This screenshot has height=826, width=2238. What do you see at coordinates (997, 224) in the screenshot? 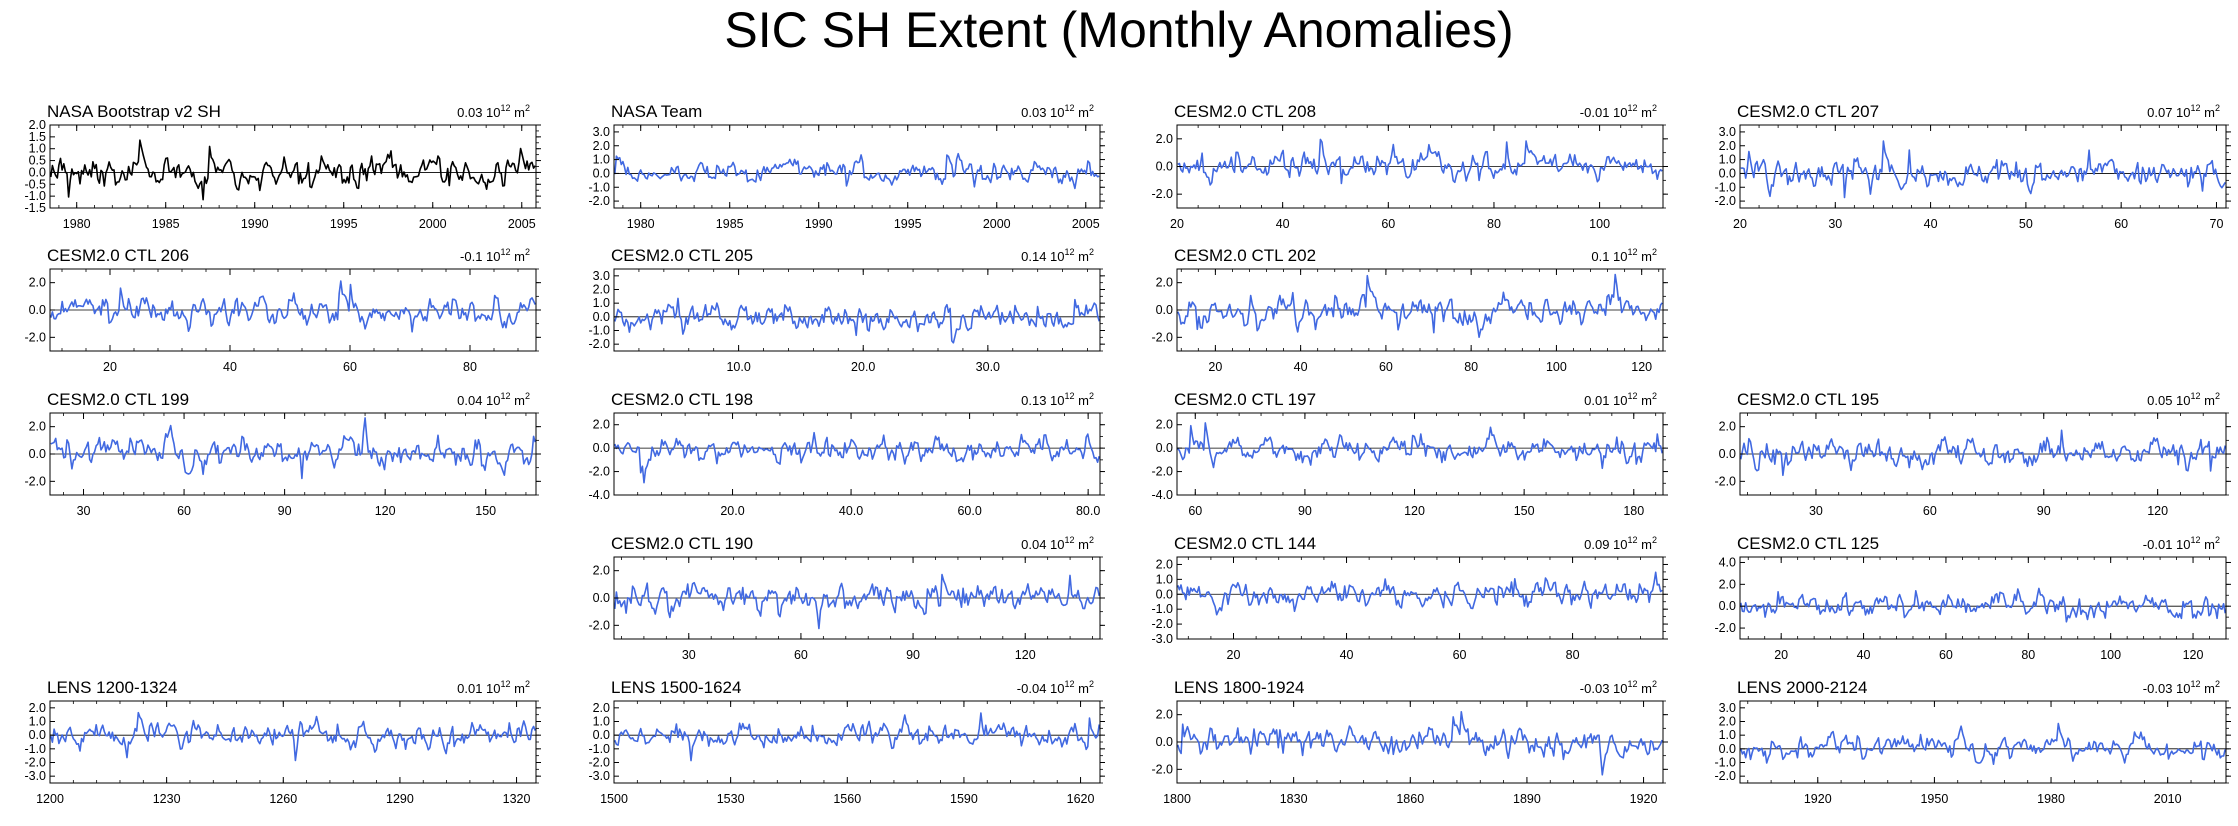
I see `x-tick-label: 2000` at bounding box center [997, 224].